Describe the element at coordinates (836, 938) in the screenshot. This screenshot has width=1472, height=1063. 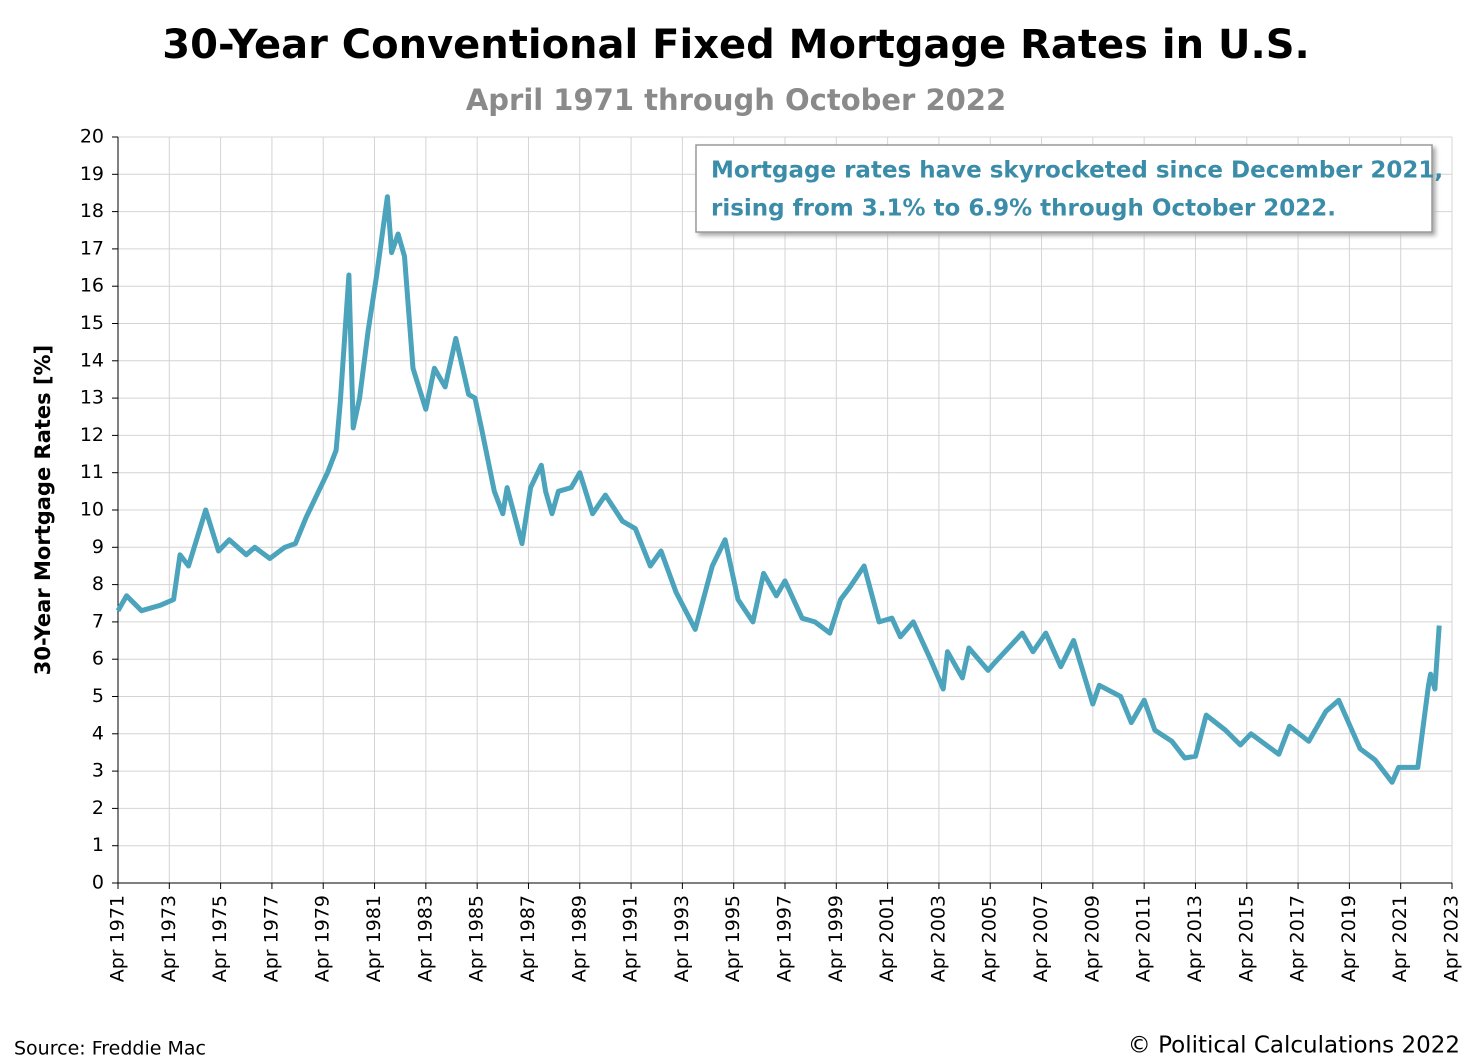
I see `x-tick-label: Apr 1999` at that location.